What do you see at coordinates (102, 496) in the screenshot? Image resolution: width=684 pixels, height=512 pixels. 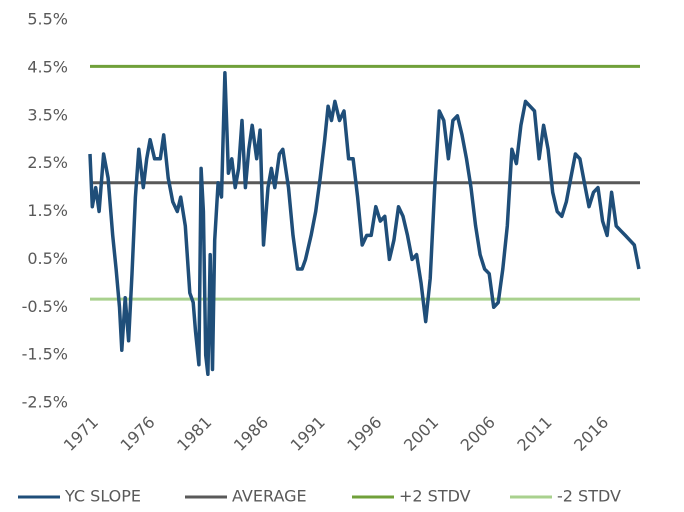 I see `legend-label: YC SLOPE` at bounding box center [102, 496].